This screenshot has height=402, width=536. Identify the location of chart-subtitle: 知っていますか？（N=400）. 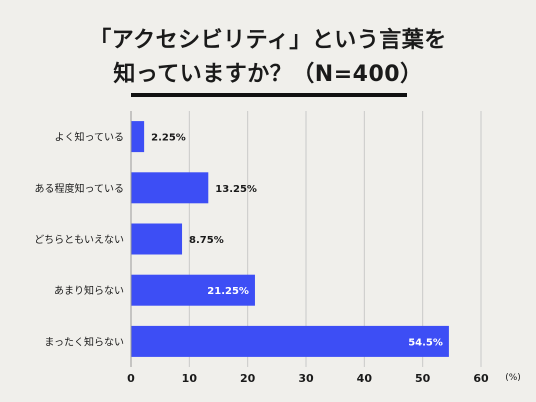
(268, 74).